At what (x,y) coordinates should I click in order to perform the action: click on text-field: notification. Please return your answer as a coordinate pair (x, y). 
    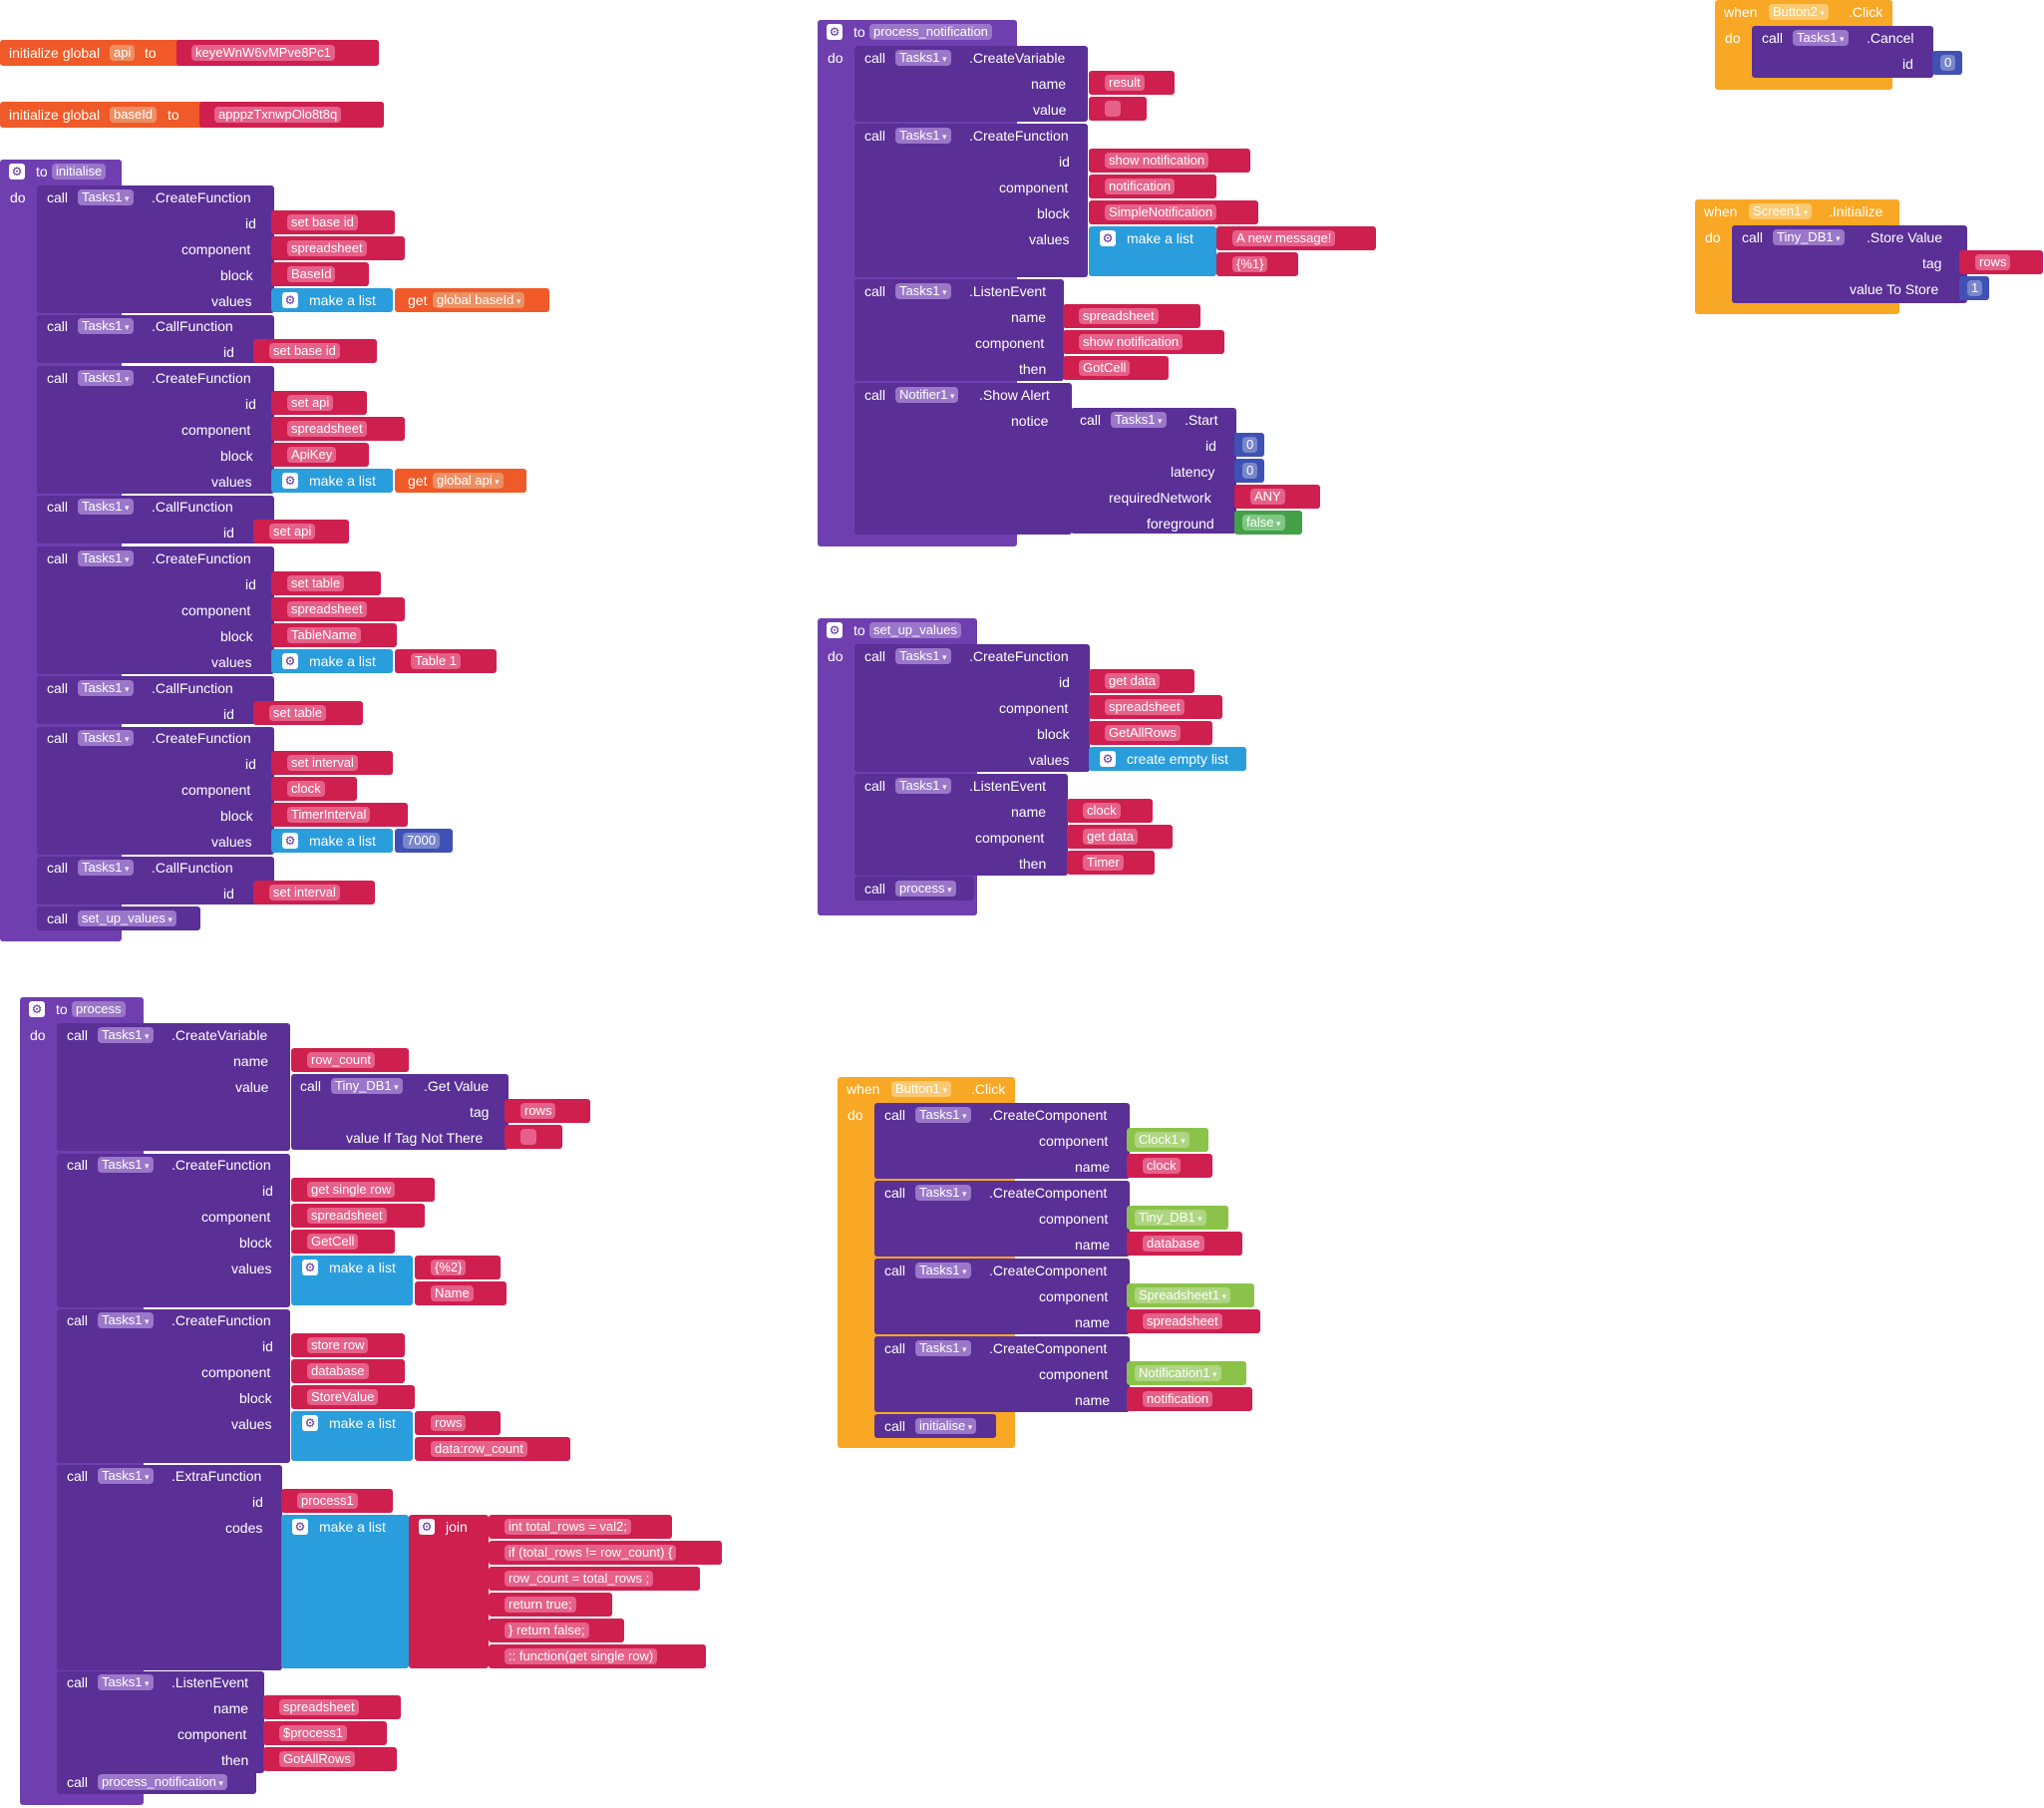
    Looking at the image, I should click on (1140, 186).